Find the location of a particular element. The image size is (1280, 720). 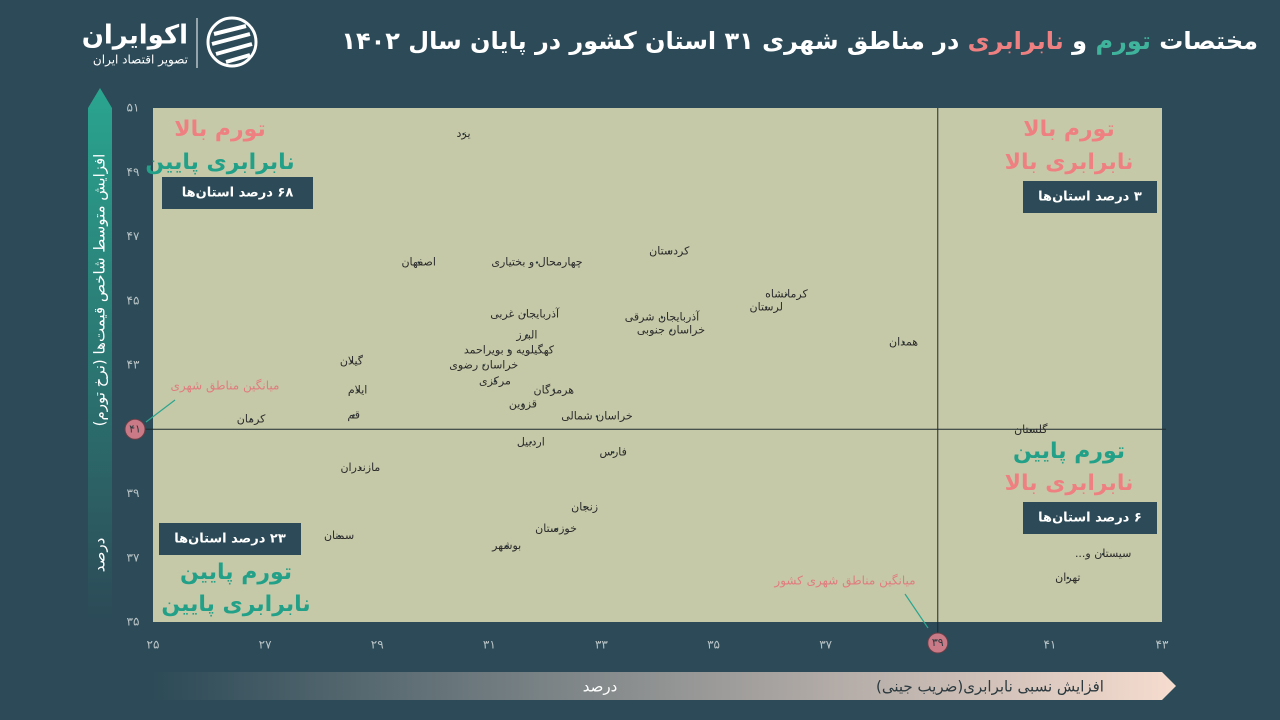

quadrant-share: ۲۳ درصد استان‌ها is located at coordinates (230, 539).